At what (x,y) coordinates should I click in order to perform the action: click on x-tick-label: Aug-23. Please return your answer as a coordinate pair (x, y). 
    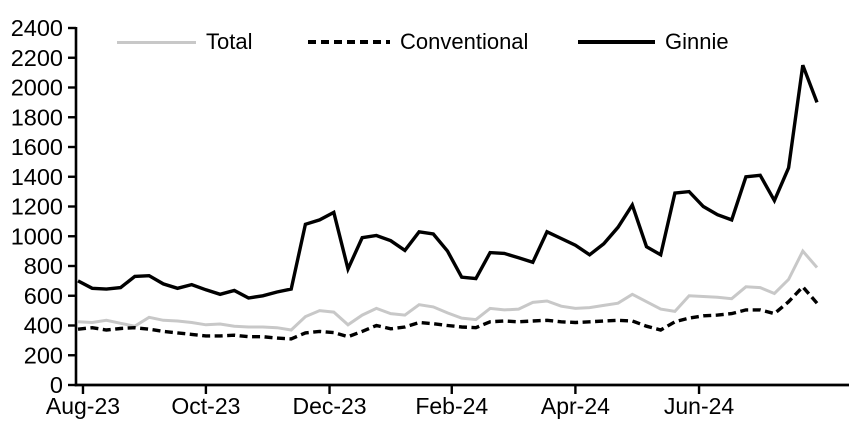
    Looking at the image, I should click on (83, 406).